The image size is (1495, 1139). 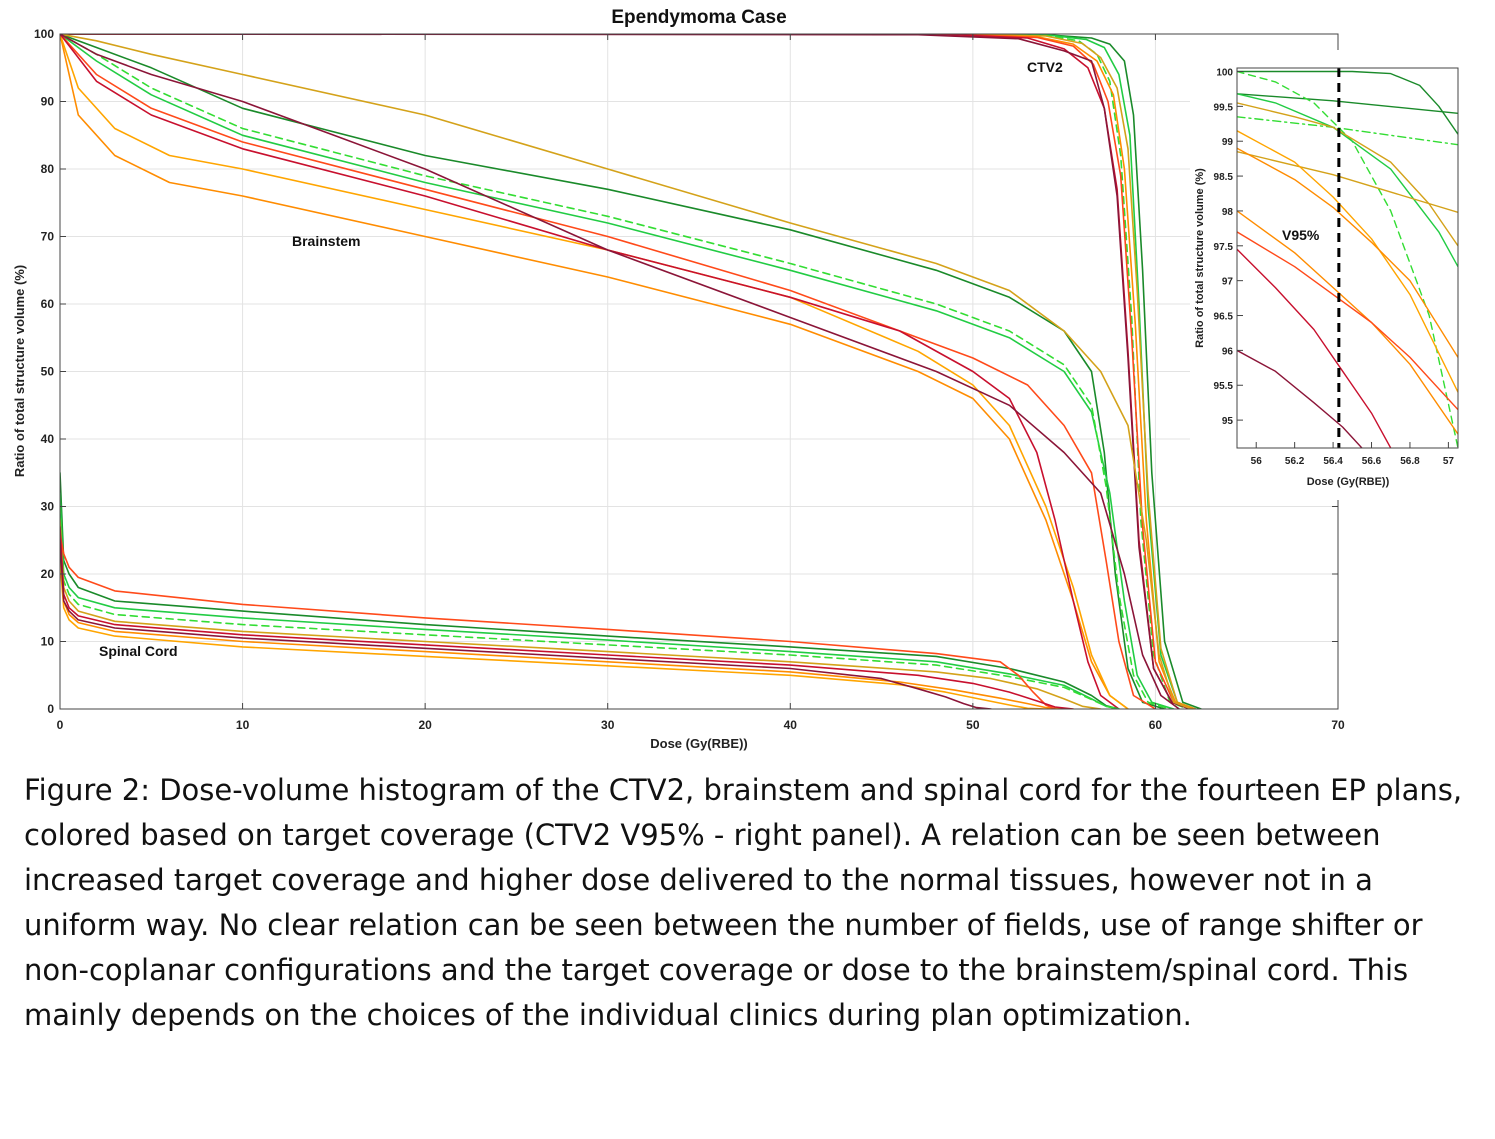 What do you see at coordinates (699, 743) in the screenshot?
I see `main-x-axis-label: Dose (Gy(RBE))` at bounding box center [699, 743].